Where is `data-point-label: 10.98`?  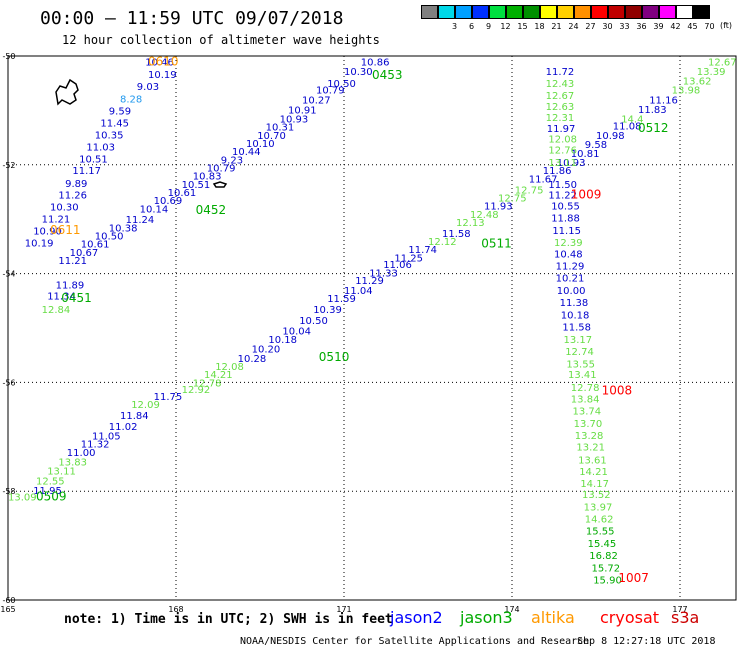
data-point-label: 10.98 is located at coordinates (610, 136).